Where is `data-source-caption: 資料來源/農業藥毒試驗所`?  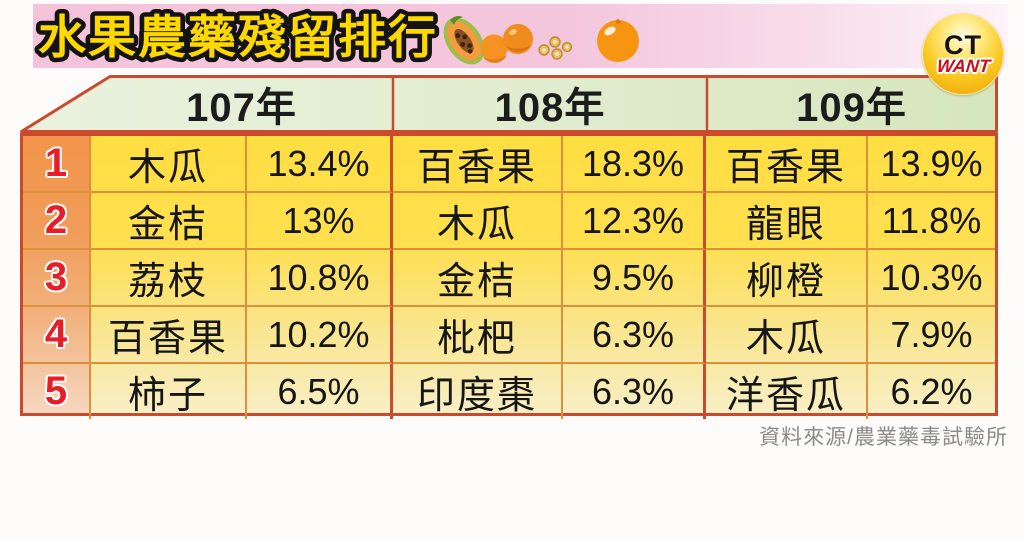
data-source-caption: 資料來源/農業藥毒試驗所 is located at coordinates (883, 437).